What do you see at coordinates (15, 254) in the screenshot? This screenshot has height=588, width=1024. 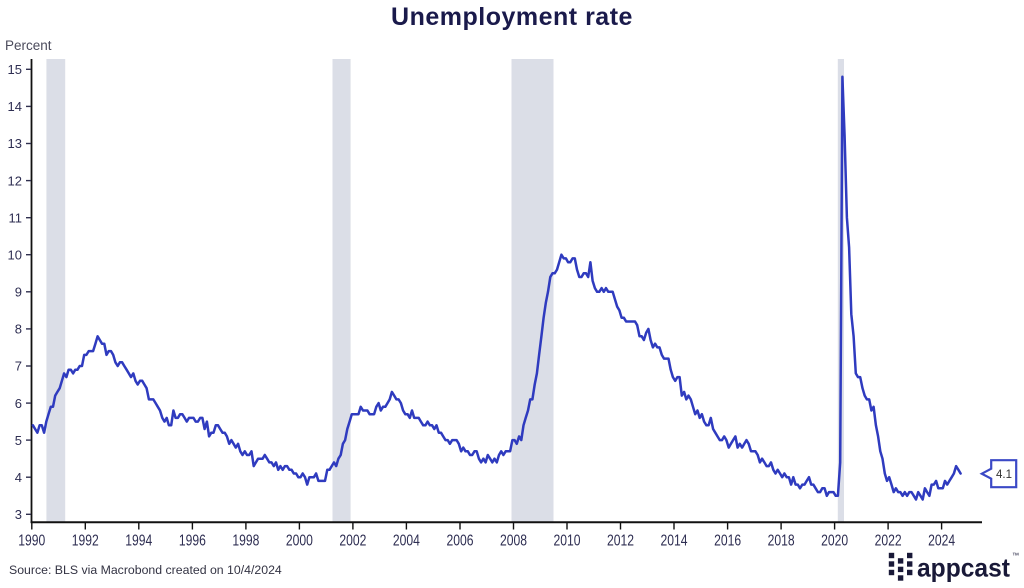 I see `svg-text: 10` at bounding box center [15, 254].